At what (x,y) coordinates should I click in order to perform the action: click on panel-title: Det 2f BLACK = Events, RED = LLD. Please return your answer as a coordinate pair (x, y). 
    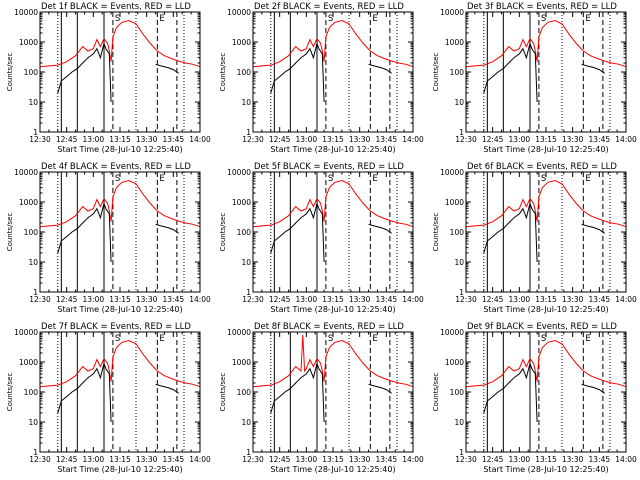
    Looking at the image, I should click on (329, 7).